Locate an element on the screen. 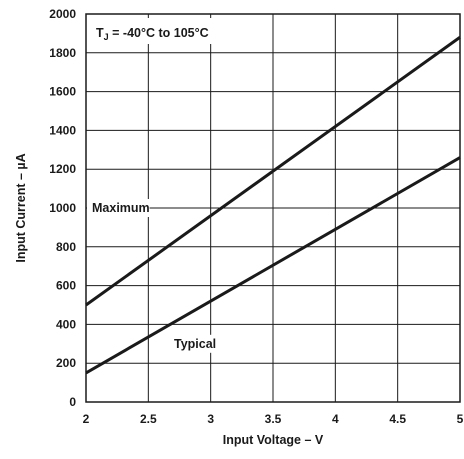  x-tick-label: 4 is located at coordinates (335, 419).